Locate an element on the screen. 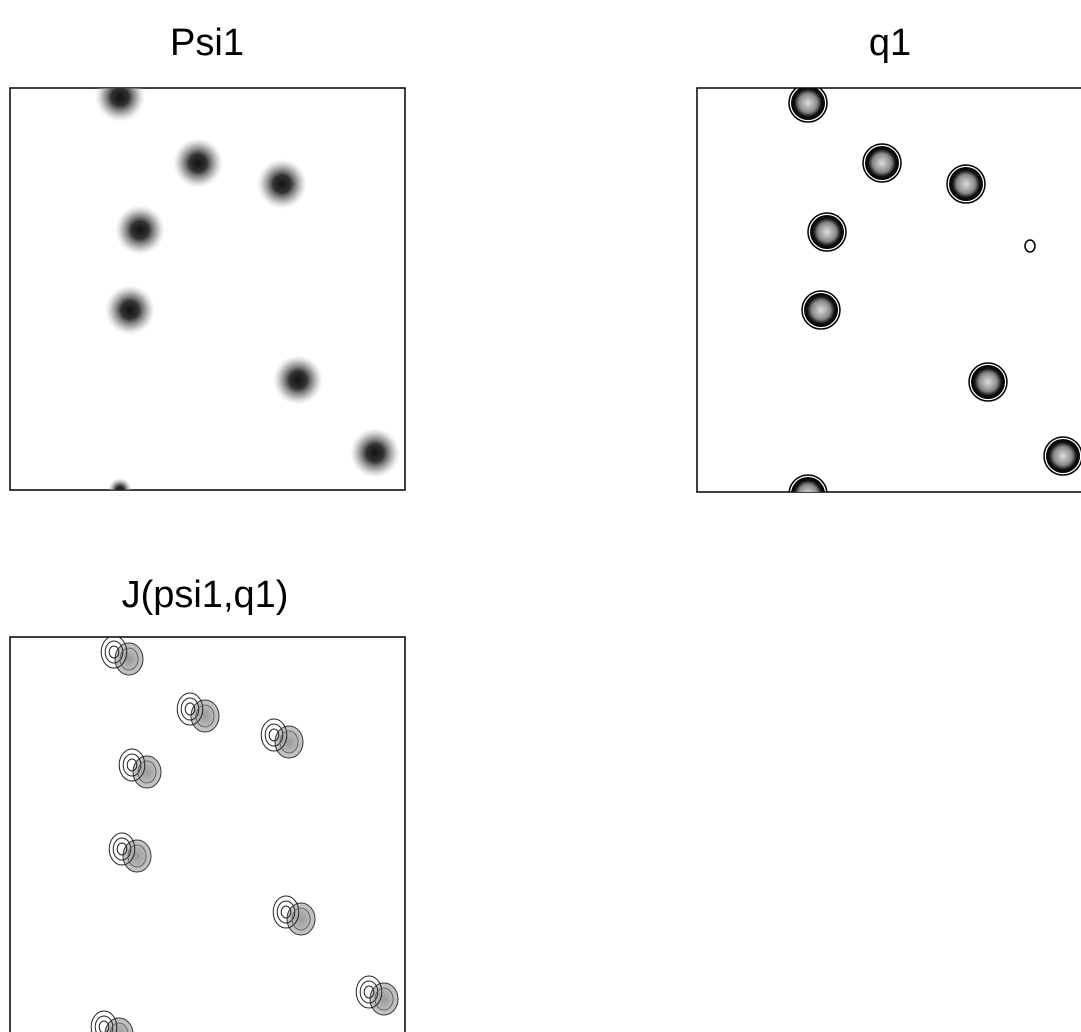  q-field is located at coordinates (934, 290).